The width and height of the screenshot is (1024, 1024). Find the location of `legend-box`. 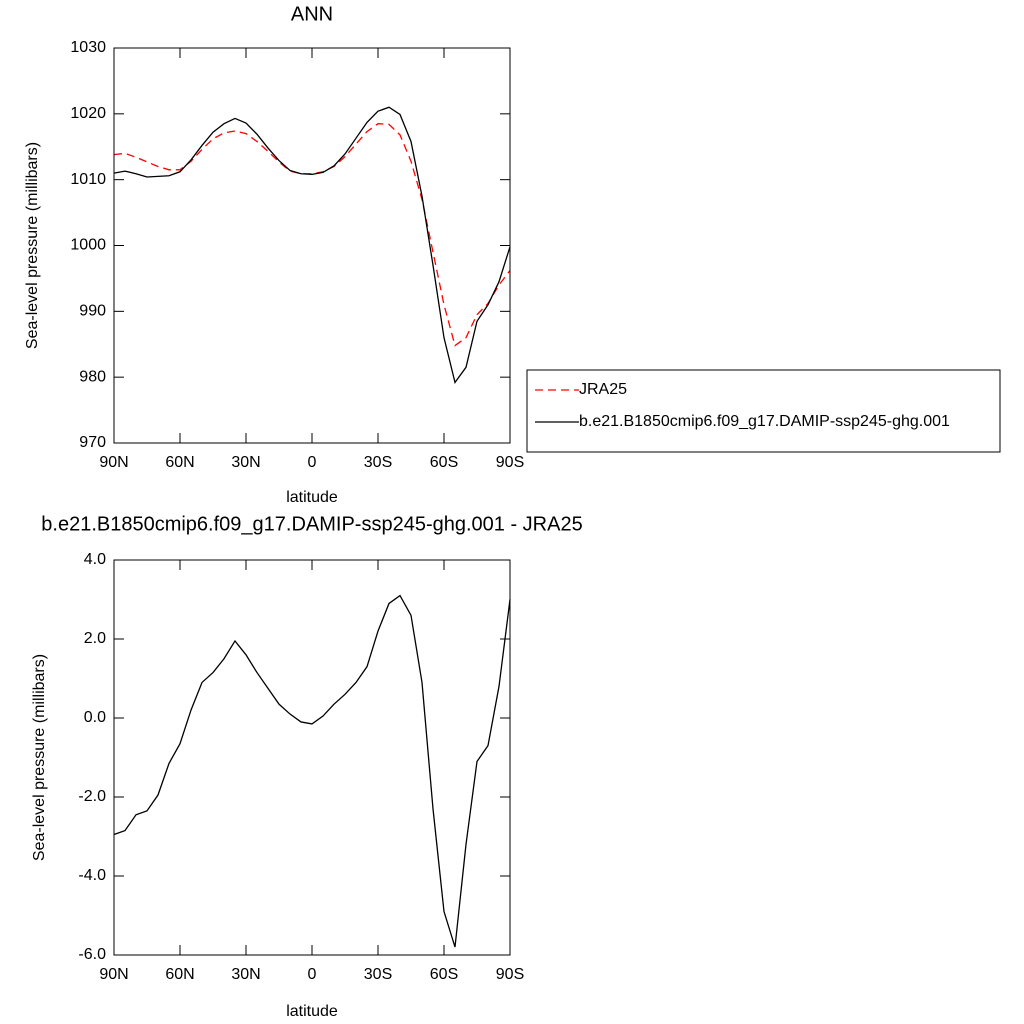

legend-box is located at coordinates (763, 411).